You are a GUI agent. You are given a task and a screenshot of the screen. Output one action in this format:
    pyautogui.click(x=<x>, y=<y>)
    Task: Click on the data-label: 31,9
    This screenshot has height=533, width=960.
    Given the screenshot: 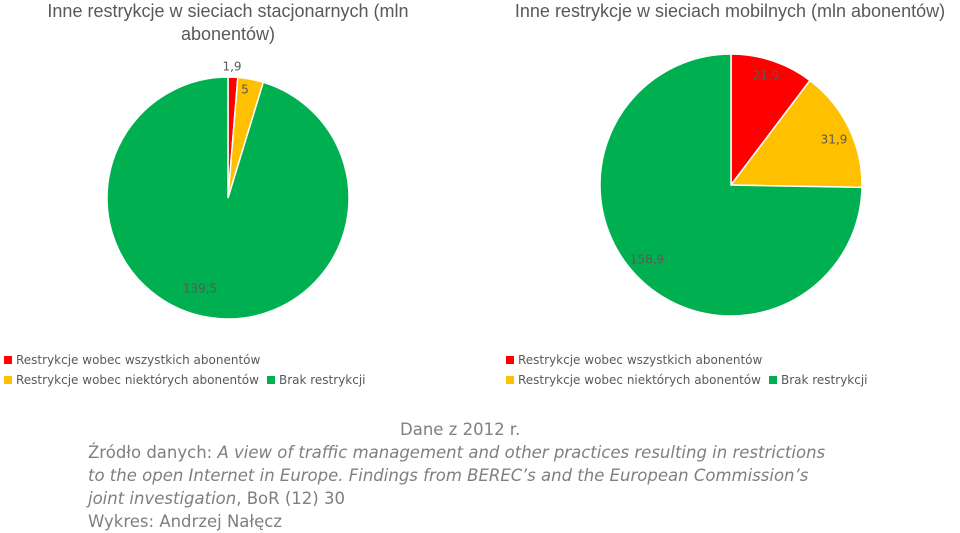 What is the action you would take?
    pyautogui.click(x=834, y=140)
    